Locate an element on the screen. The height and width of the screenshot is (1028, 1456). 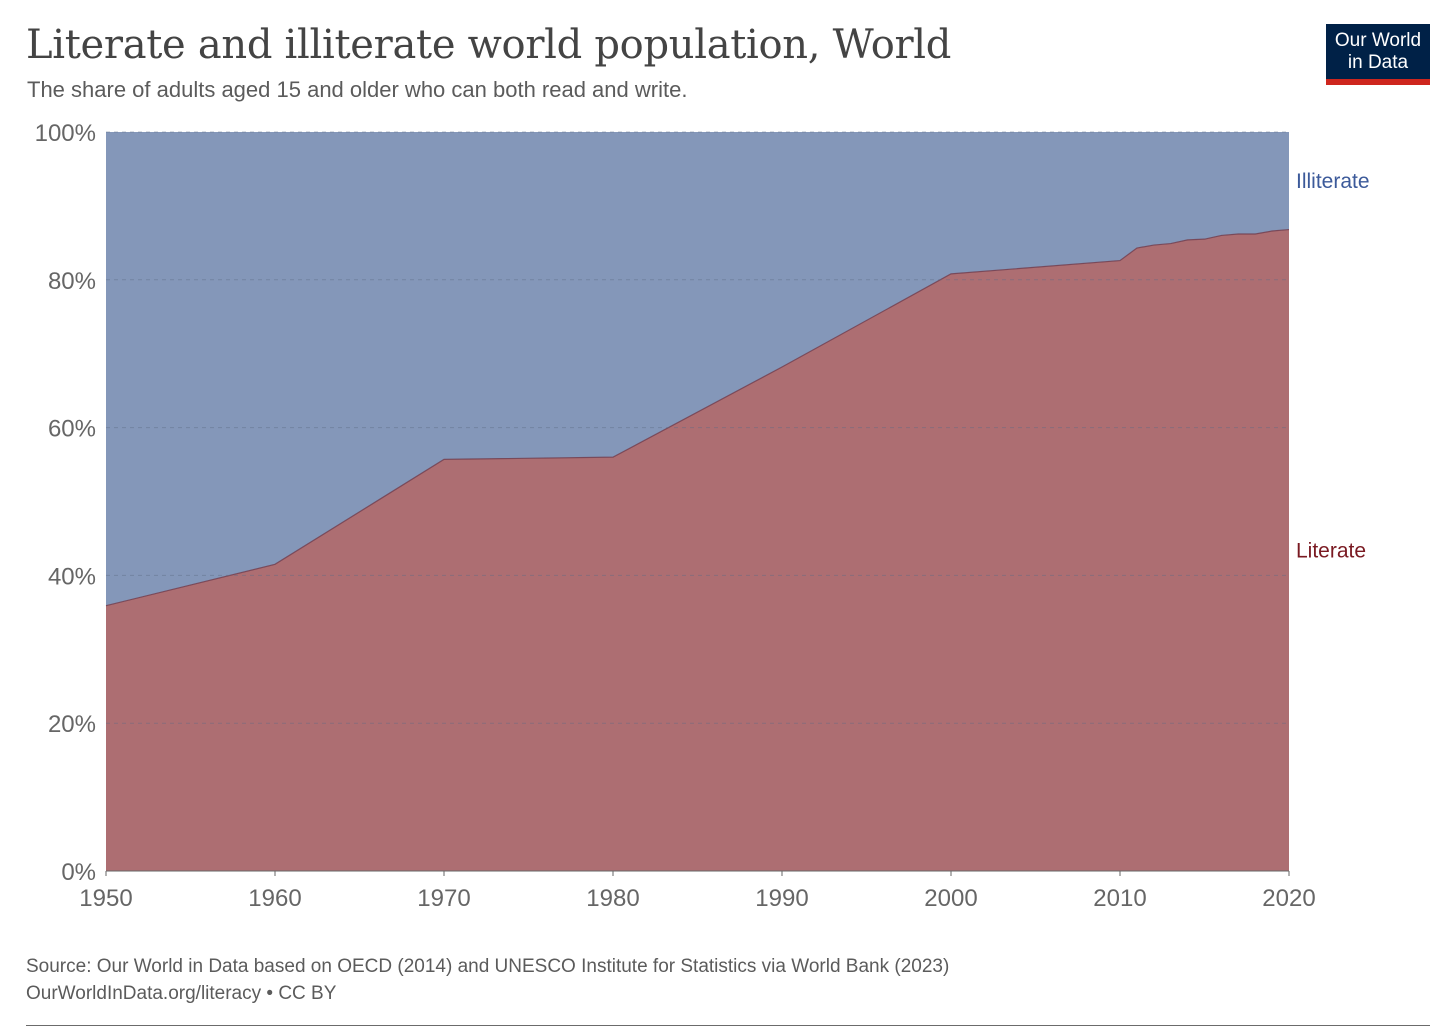
logo-line-2: in Data is located at coordinates (1378, 62).